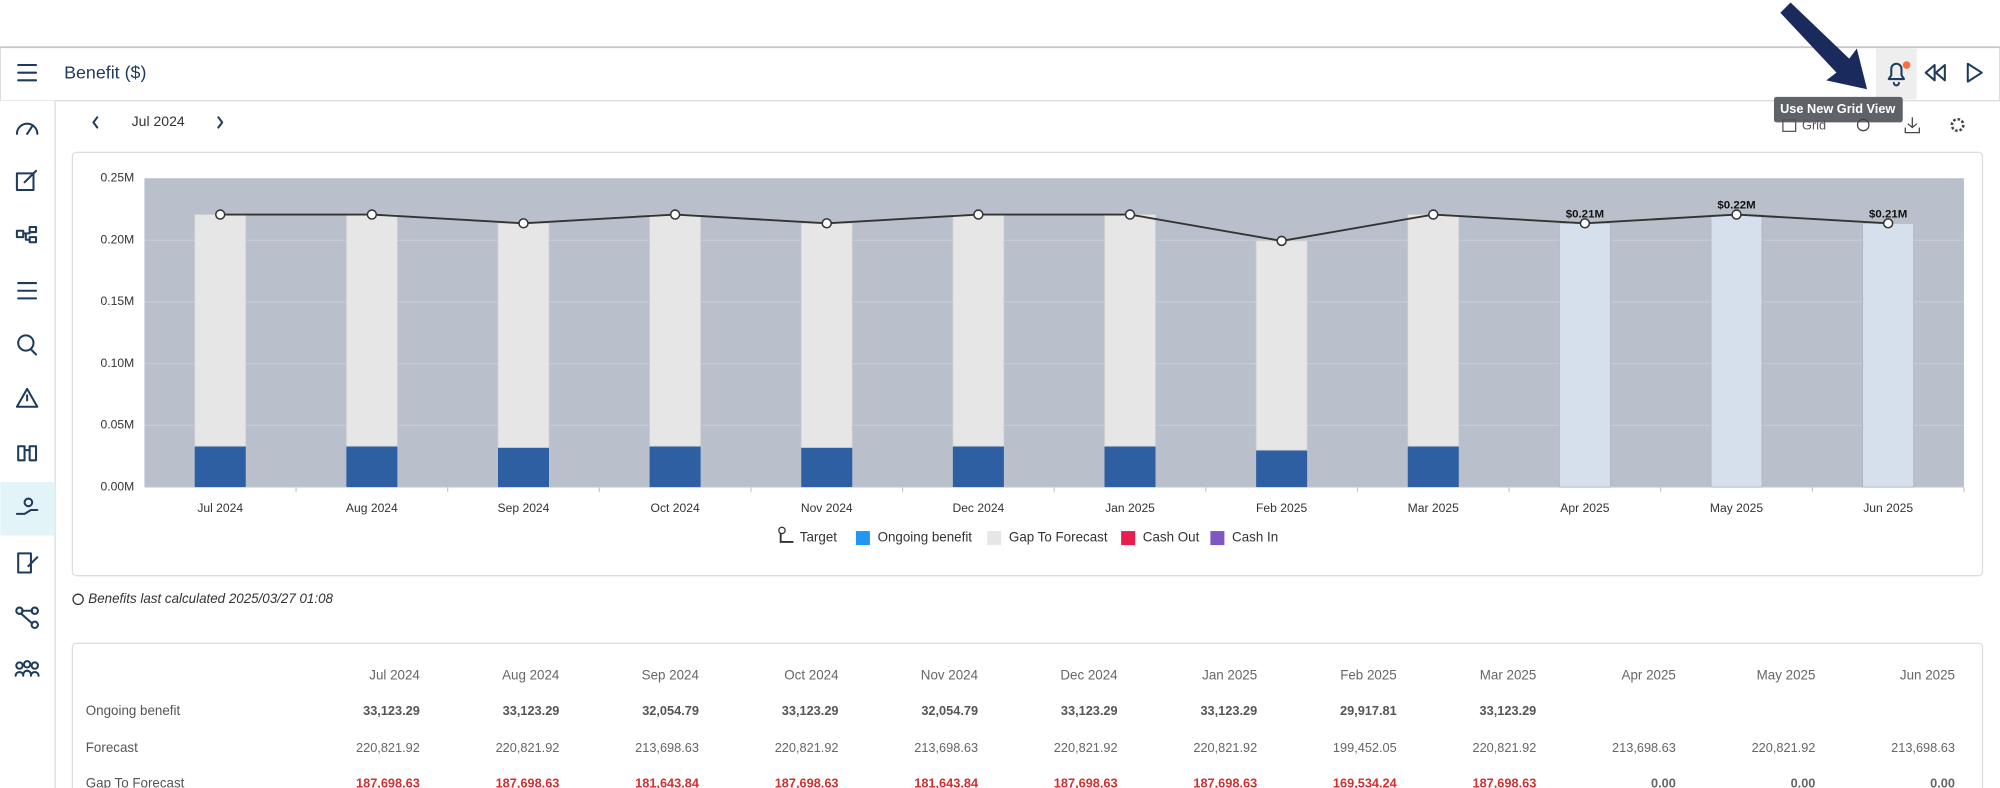 This screenshot has height=788, width=2000. I want to click on projection-label: $0.22M, so click(1736, 206).